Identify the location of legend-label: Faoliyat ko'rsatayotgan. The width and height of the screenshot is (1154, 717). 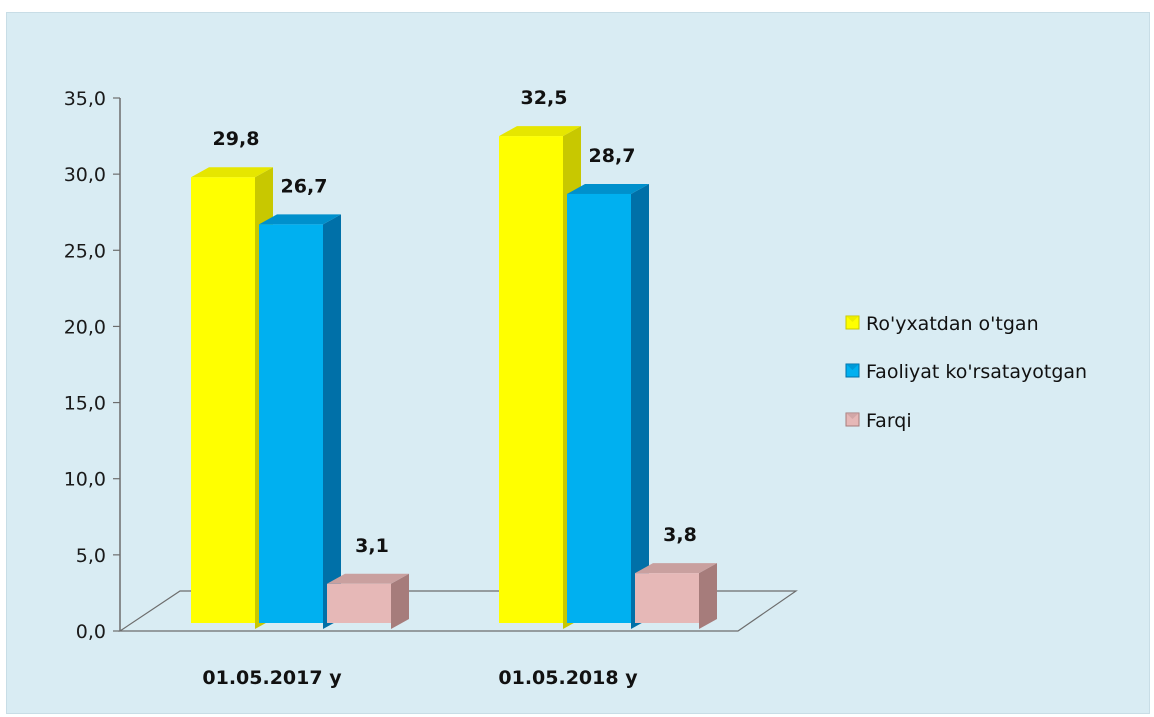
(976, 372).